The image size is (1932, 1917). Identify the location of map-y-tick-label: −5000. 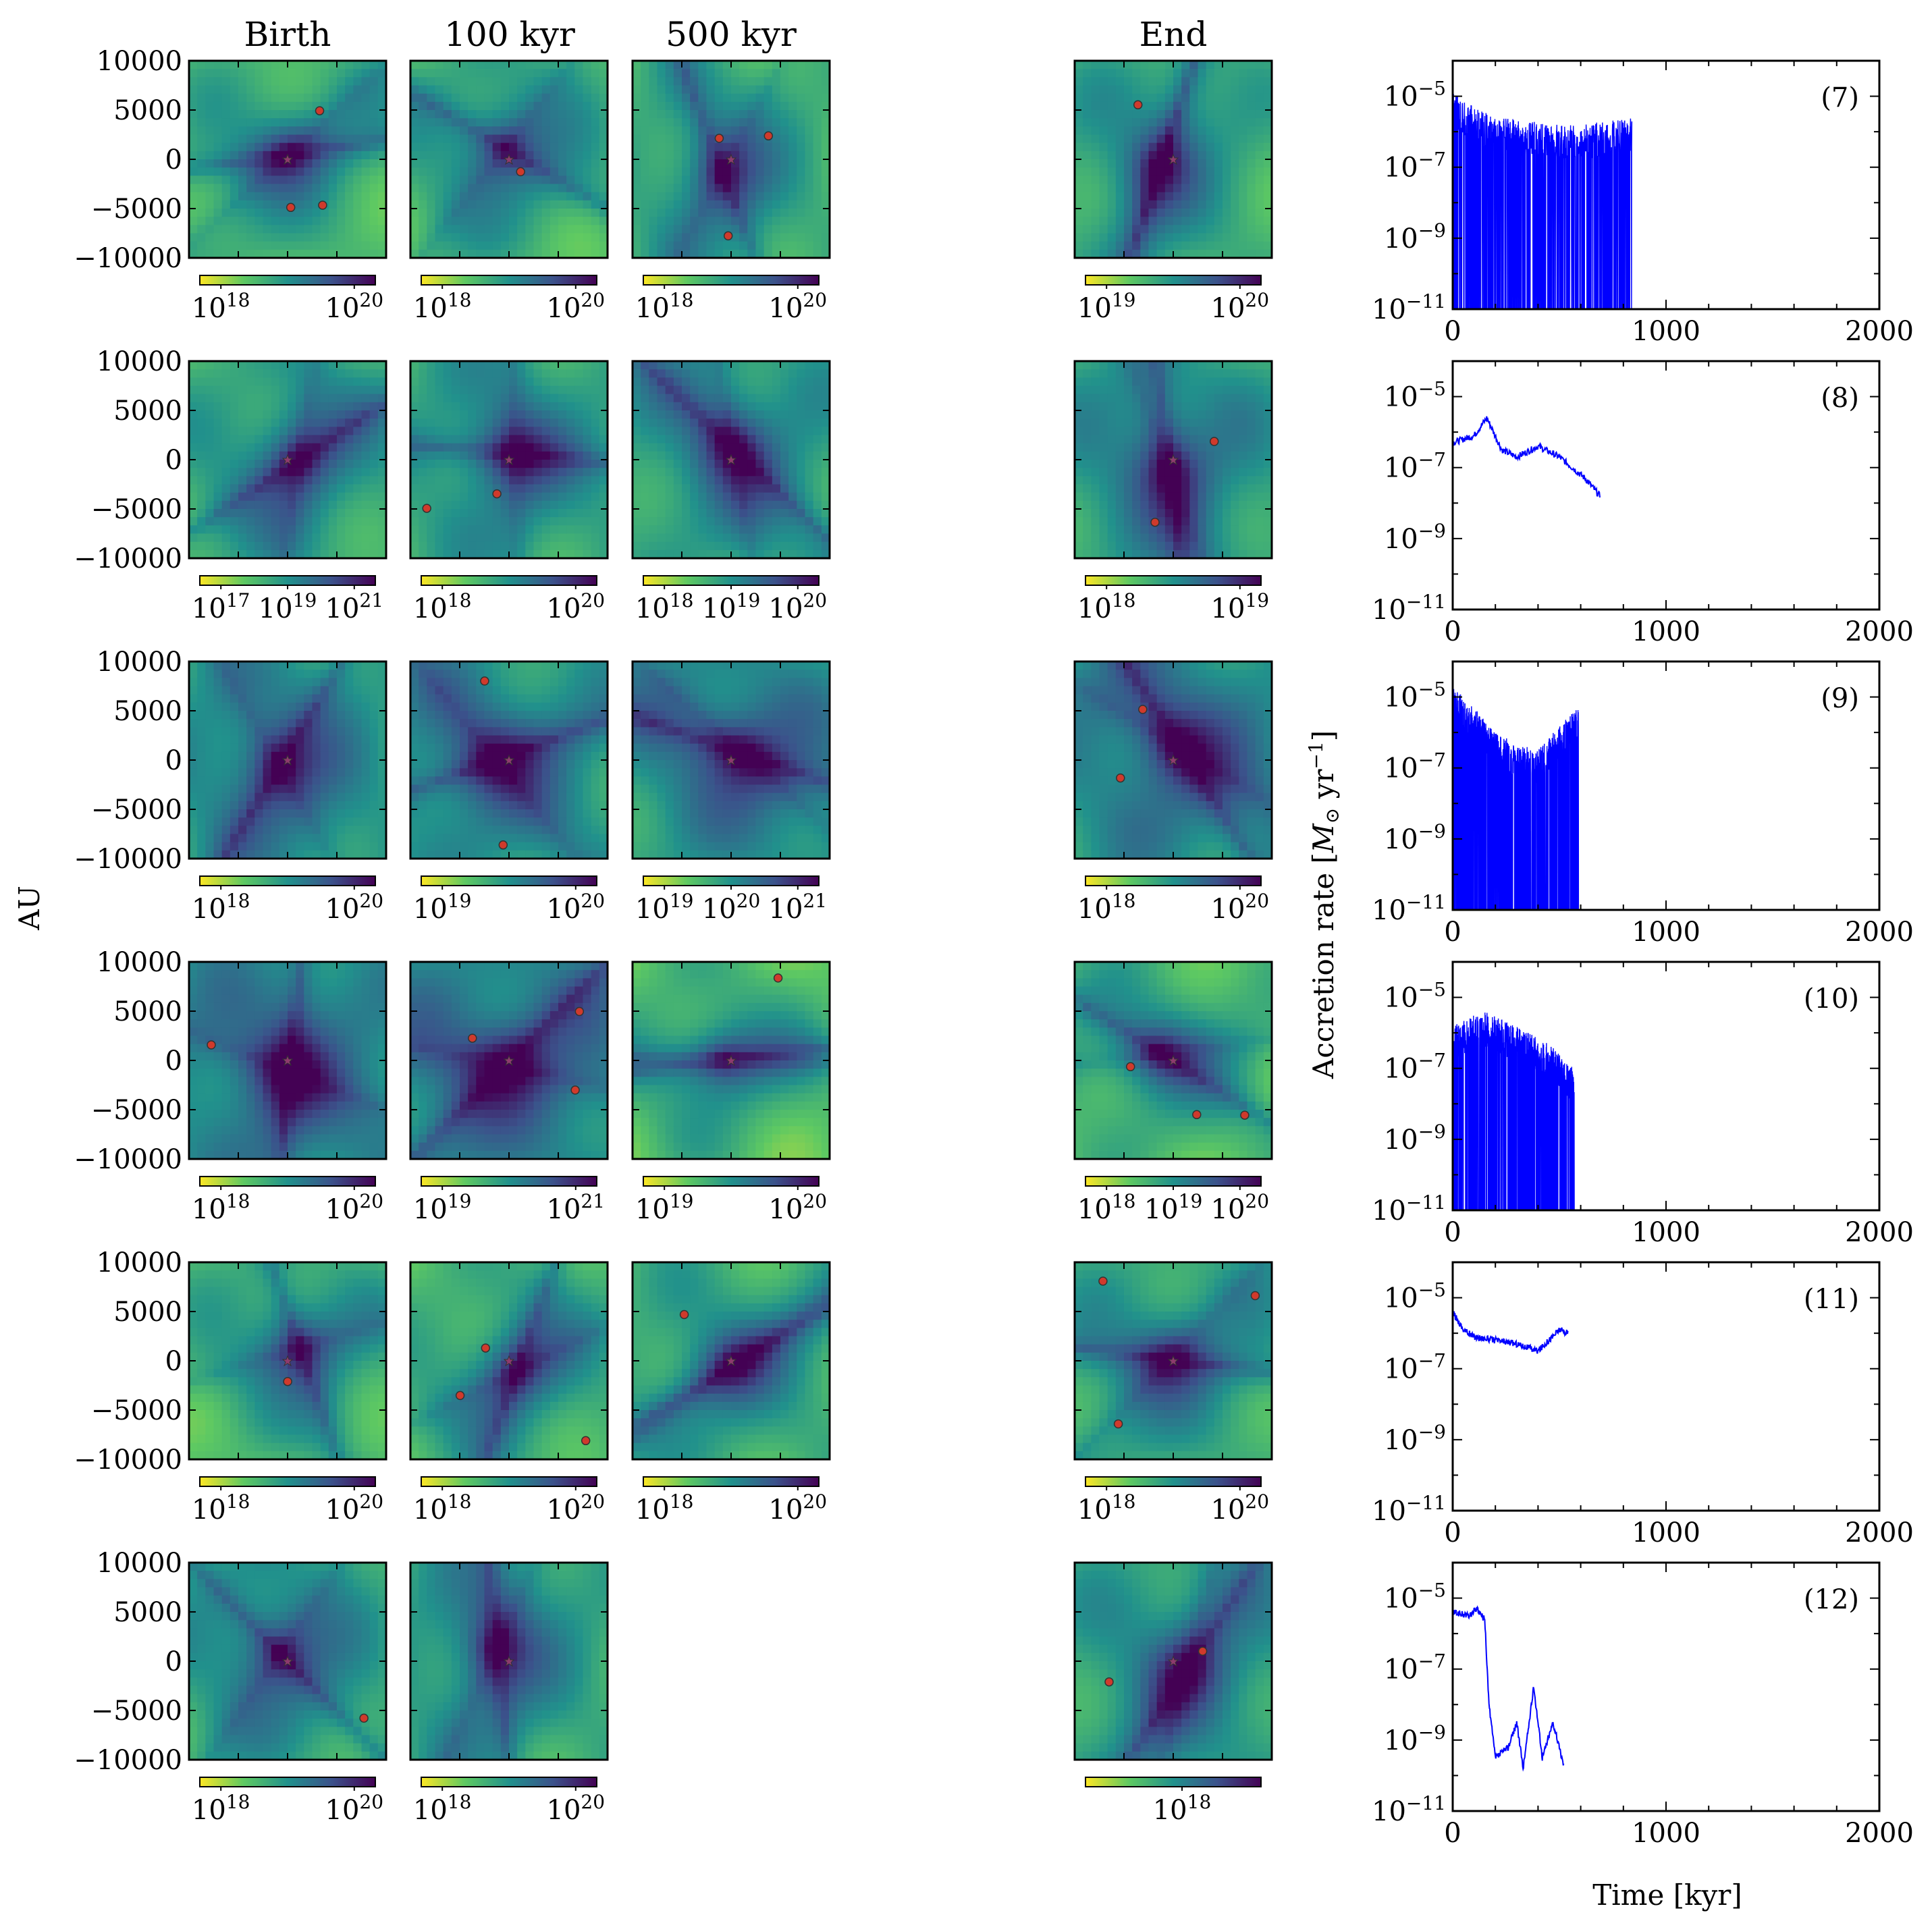
(136, 509).